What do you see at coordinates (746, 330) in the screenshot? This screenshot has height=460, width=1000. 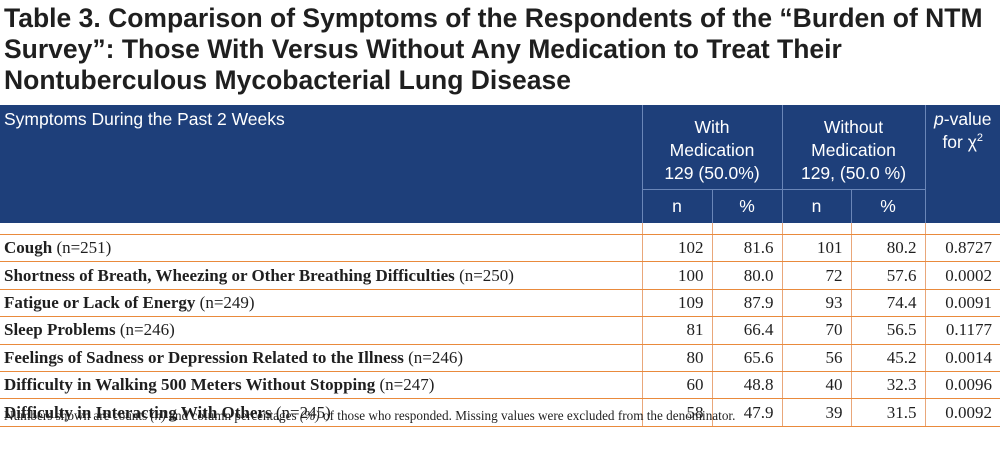 I see `with-pct: 66.4` at bounding box center [746, 330].